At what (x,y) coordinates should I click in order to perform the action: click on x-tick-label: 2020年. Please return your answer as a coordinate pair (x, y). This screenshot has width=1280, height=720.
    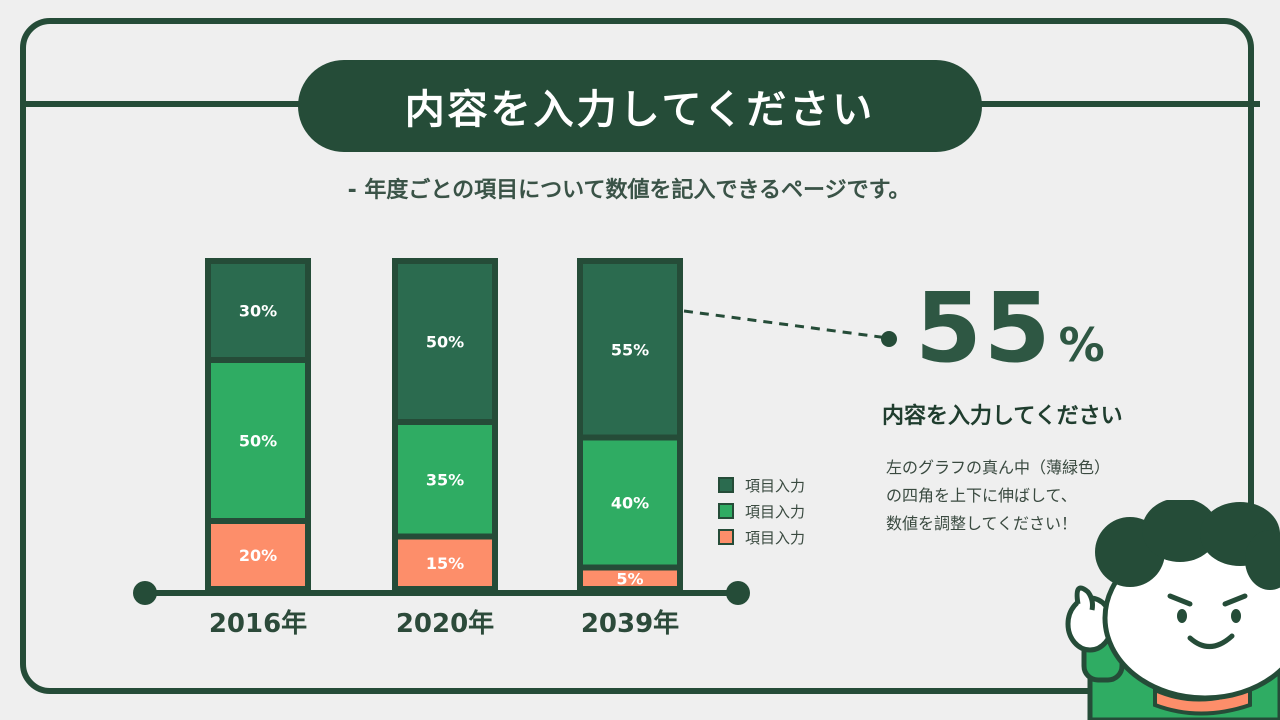
    Looking at the image, I should click on (445, 623).